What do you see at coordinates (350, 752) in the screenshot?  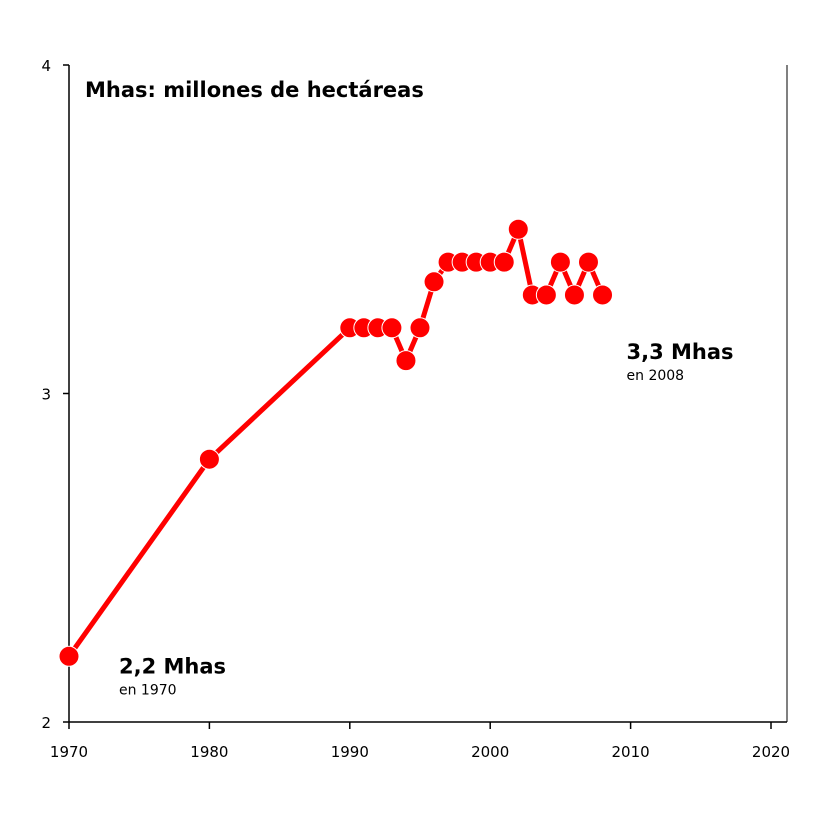 I see `x-tick-label: 1990` at bounding box center [350, 752].